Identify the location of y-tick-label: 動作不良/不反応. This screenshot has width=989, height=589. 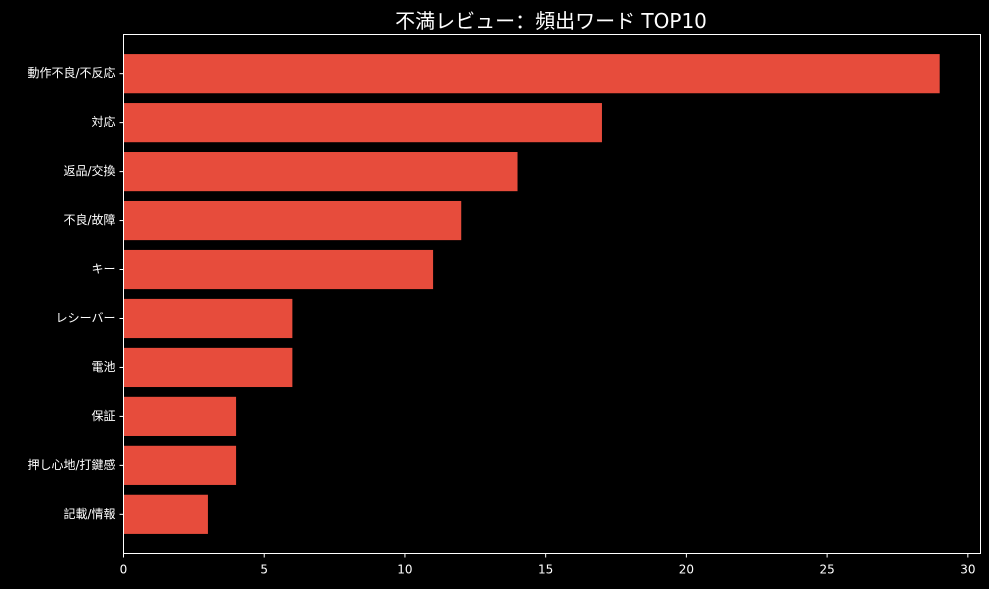
(71, 72).